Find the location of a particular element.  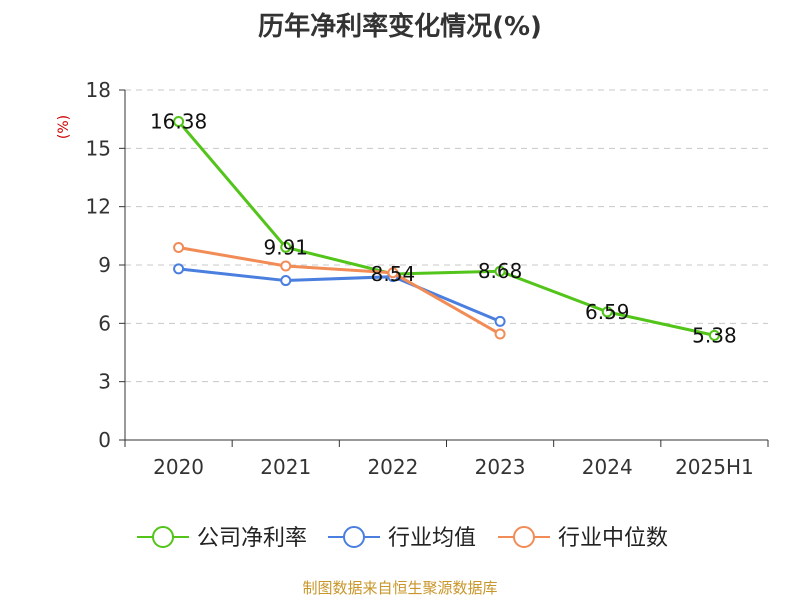

y-tick-label: 3 is located at coordinates (104, 382).